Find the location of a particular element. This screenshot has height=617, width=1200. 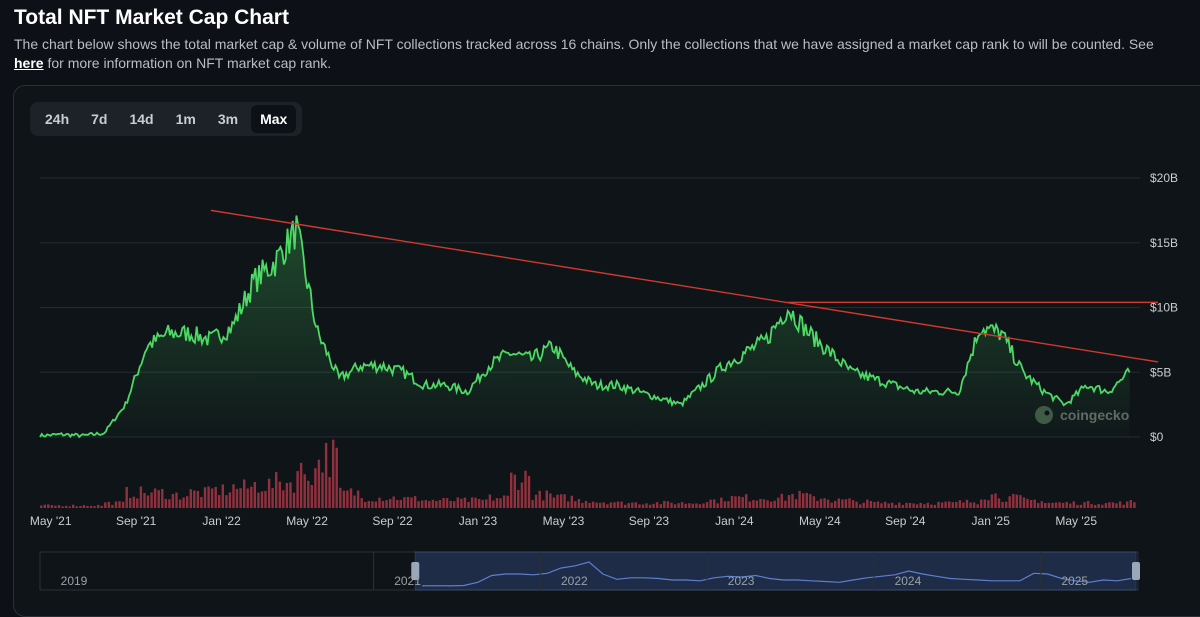

navigator-handle-left is located at coordinates (415, 571).